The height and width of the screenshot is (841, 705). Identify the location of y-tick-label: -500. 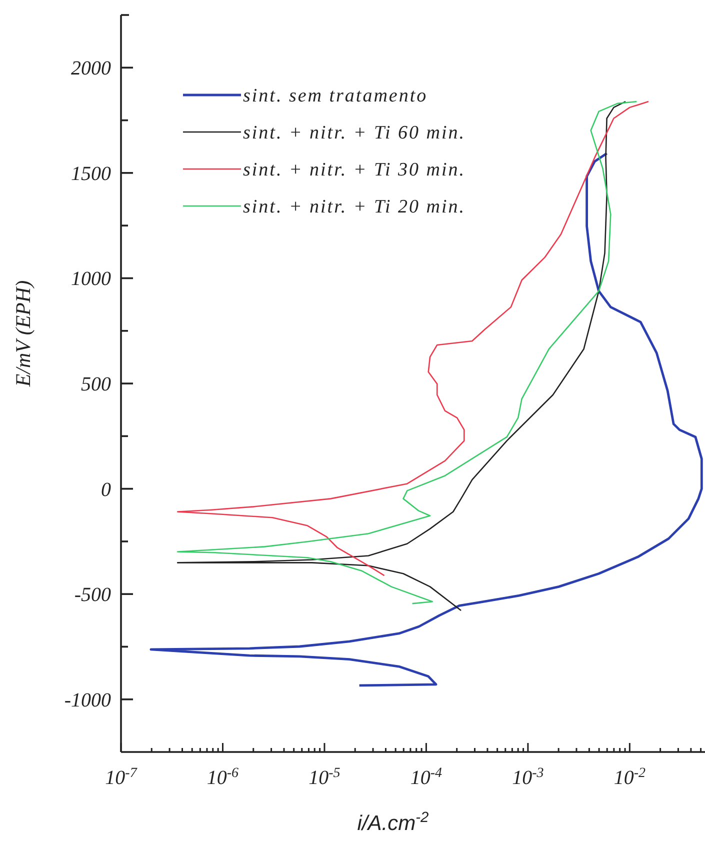
(92, 595).